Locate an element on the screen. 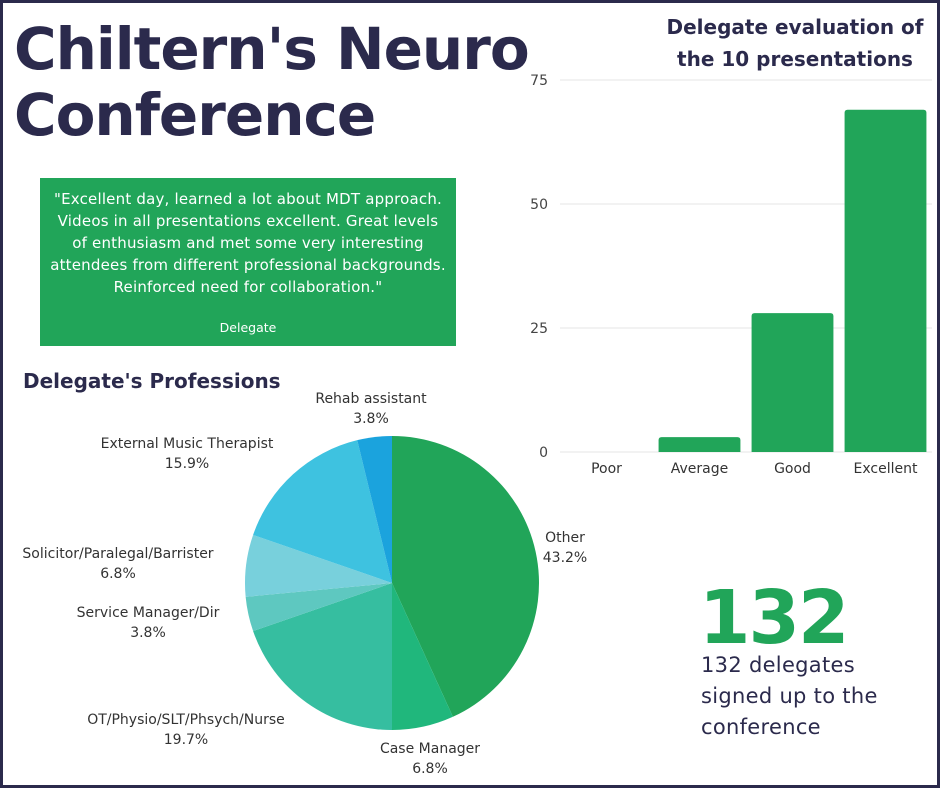 This screenshot has height=788, width=940. bar-excellent is located at coordinates (885, 280).